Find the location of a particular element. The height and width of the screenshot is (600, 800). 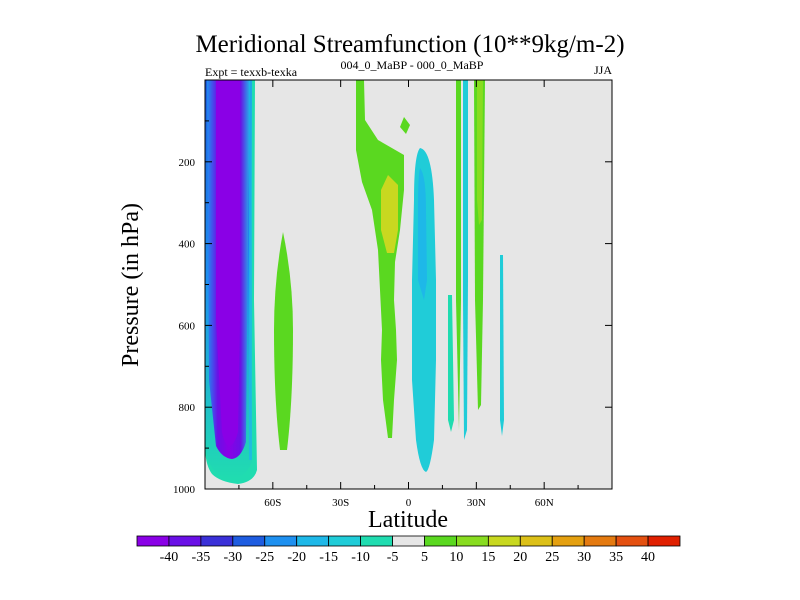

y-tick-label: 400 is located at coordinates (187, 245).